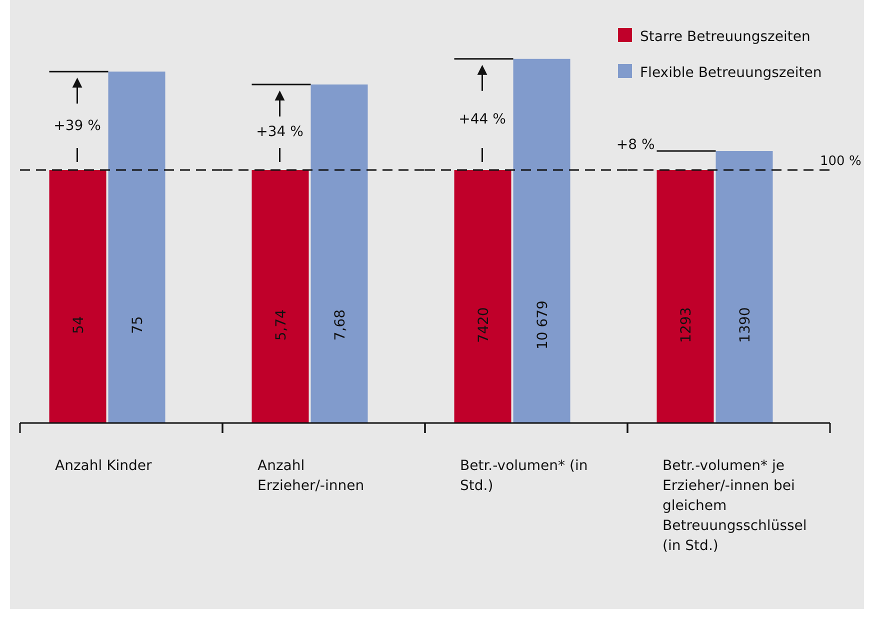 This screenshot has height=619, width=874. Describe the element at coordinates (841, 161) in the screenshot. I see `annotation: 100 %` at that location.